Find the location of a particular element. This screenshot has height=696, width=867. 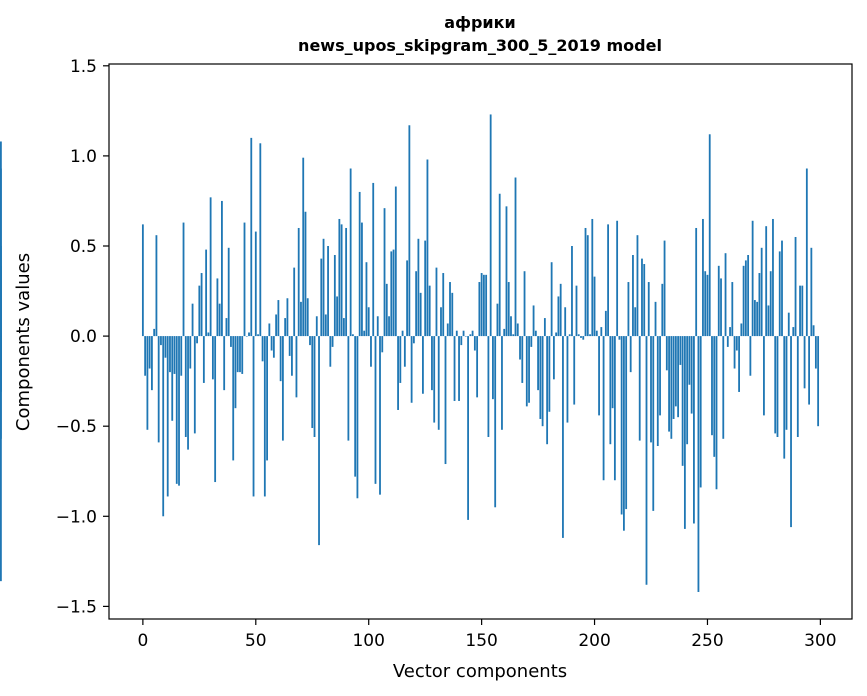

chart-title: африки is located at coordinates (479, 22).